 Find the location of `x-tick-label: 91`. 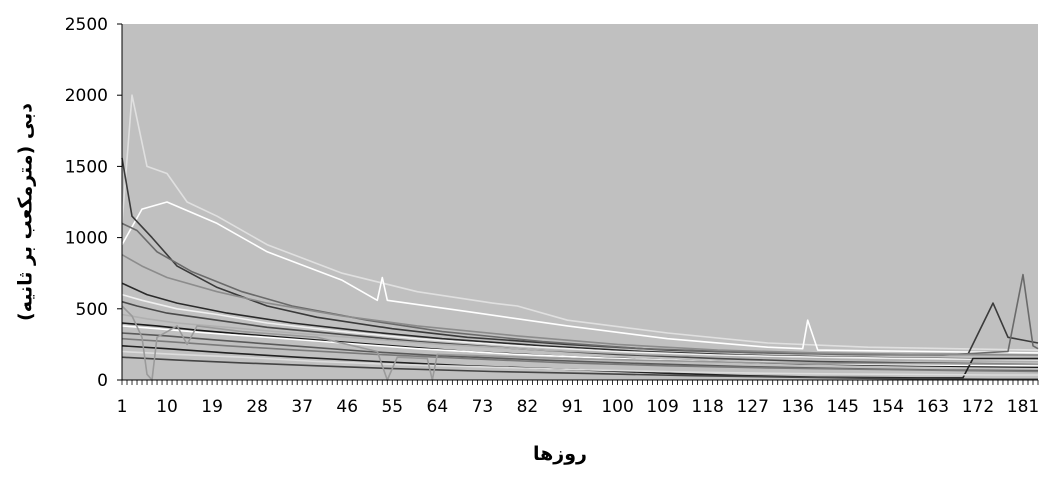

x-tick-label: 91 is located at coordinates (573, 407).